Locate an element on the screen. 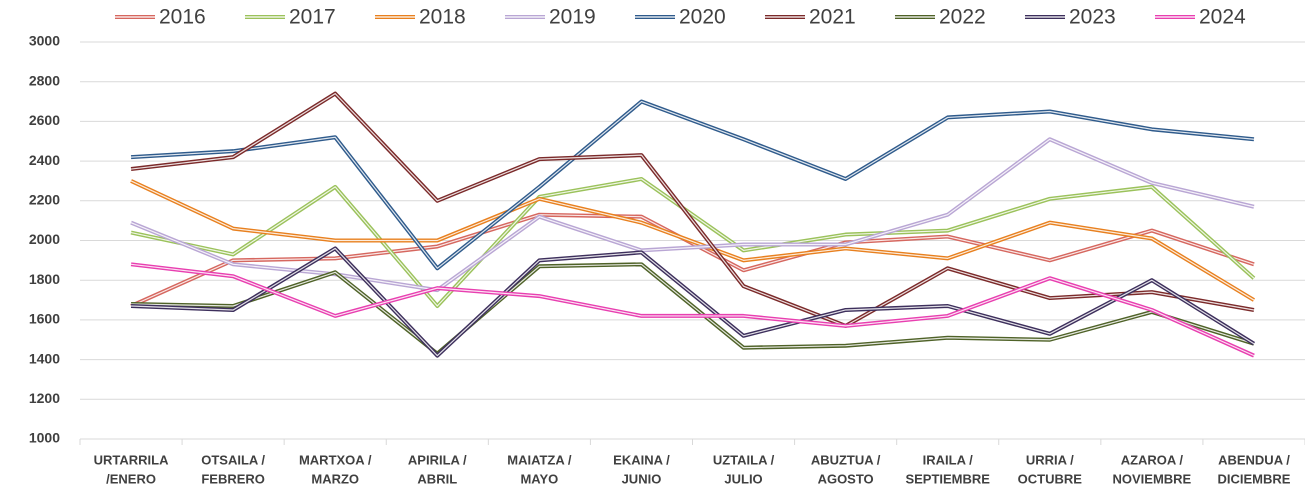  y-tick-label: 2400 is located at coordinates (44, 160).